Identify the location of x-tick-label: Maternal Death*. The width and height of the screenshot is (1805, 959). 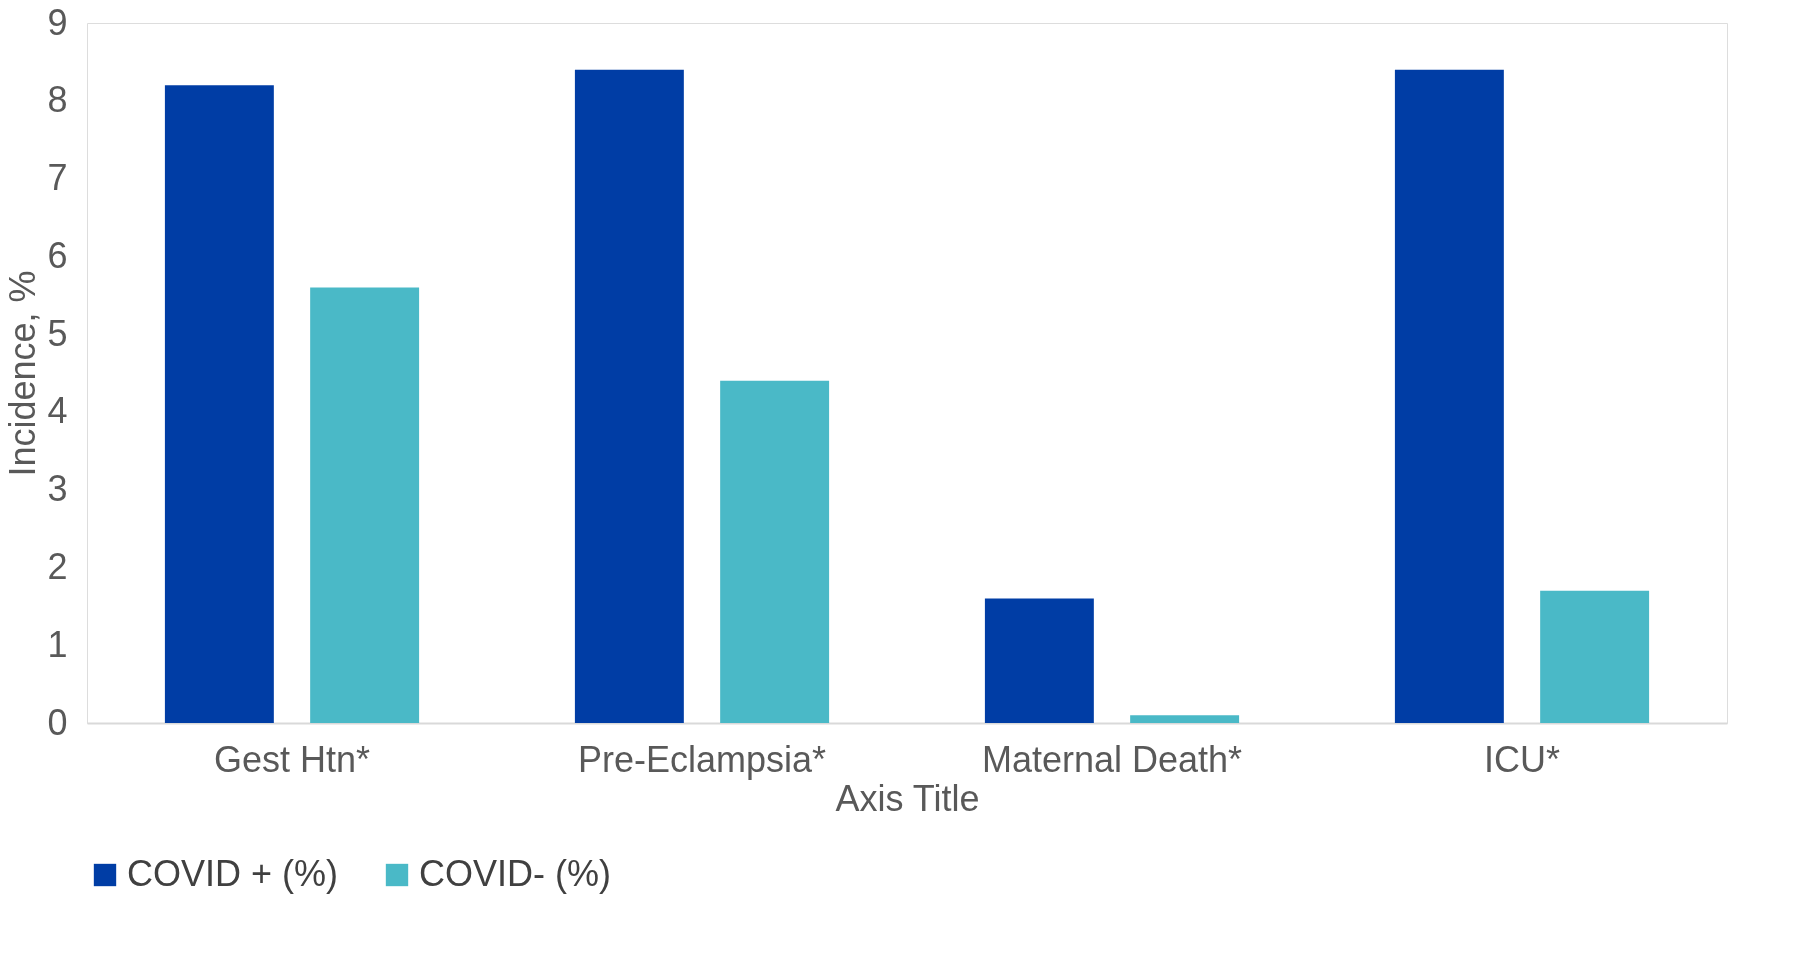
(1112, 759).